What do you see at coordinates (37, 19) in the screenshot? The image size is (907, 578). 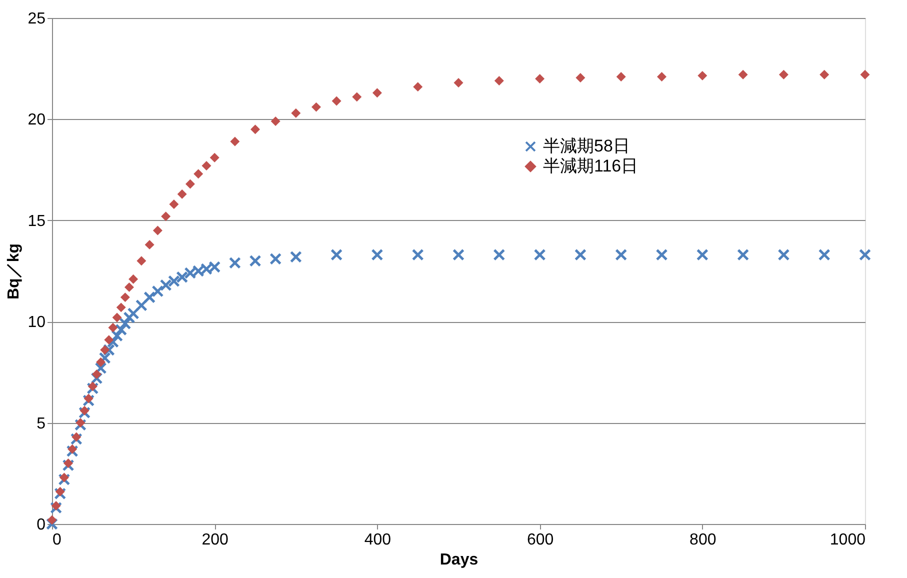 I see `y-tick-label: 25` at bounding box center [37, 19].